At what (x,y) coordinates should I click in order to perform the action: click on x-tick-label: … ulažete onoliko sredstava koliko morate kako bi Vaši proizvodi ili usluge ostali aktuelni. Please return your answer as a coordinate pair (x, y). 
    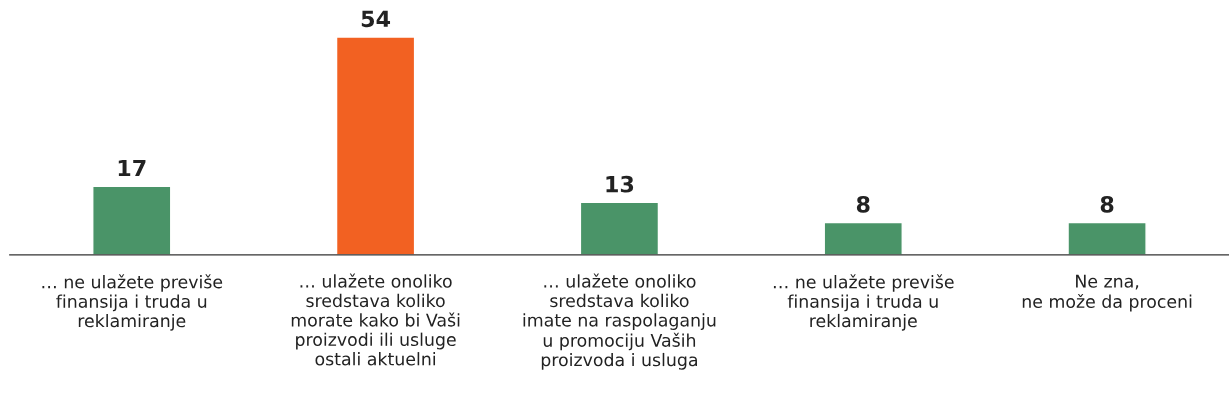
    Looking at the image, I should click on (375, 319).